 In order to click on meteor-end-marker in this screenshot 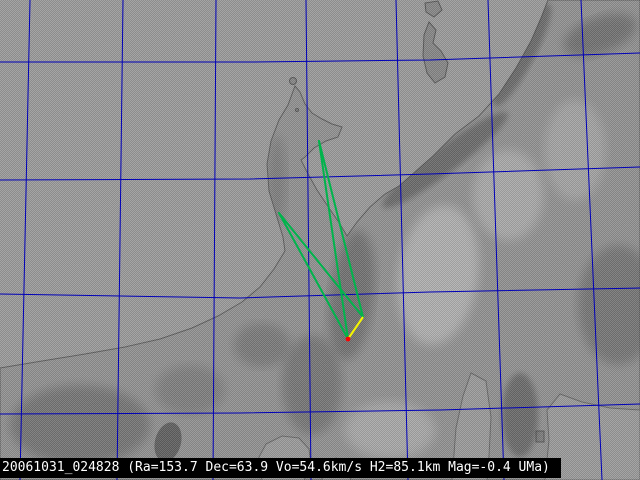, I will do `click(348, 339)`.